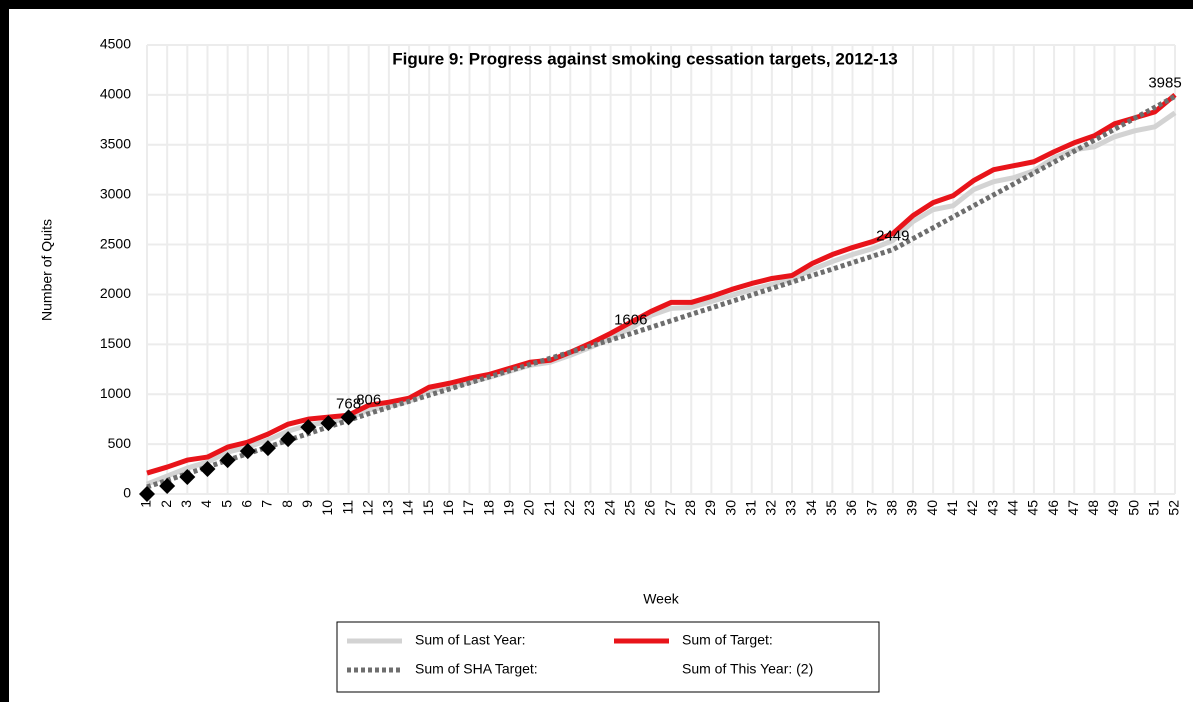 Image resolution: width=1193 pixels, height=707 pixels. I want to click on x-tick-label: 40, so click(932, 508).